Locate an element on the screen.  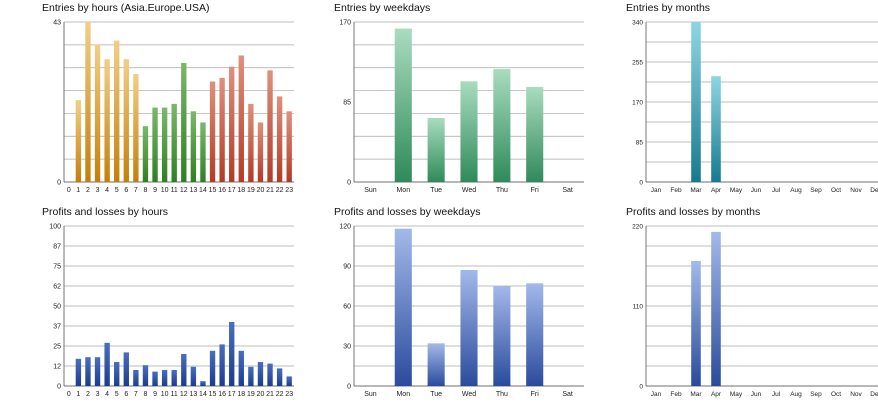
x-tick-label: Mar is located at coordinates (696, 190).